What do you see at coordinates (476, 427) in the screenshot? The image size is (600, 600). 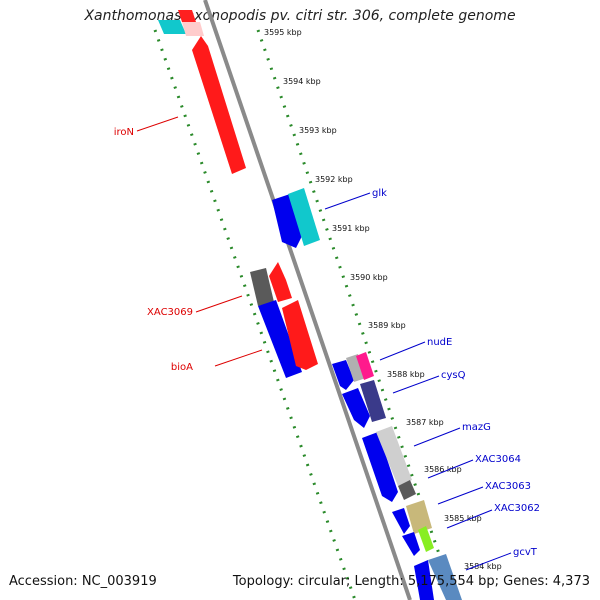 I see `gene-label-mazg: mazG` at bounding box center [476, 427].